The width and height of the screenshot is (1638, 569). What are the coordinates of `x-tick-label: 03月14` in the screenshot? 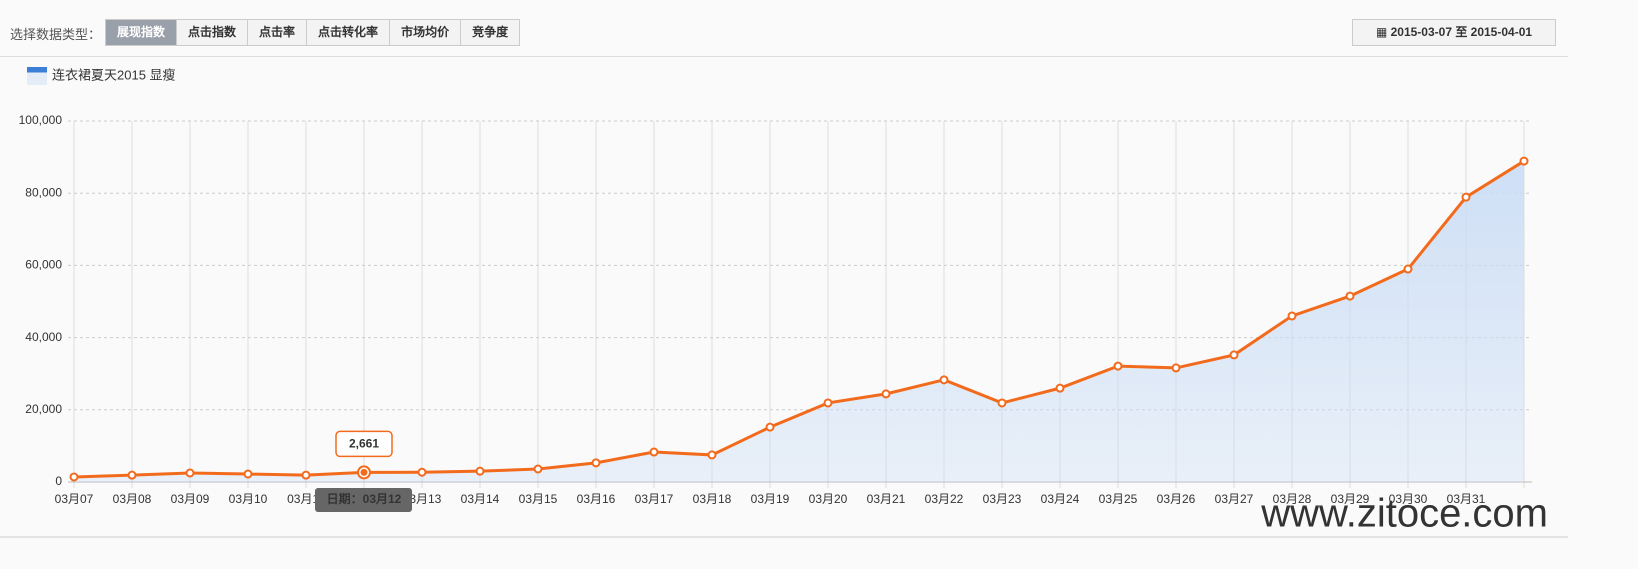 It's located at (480, 499).